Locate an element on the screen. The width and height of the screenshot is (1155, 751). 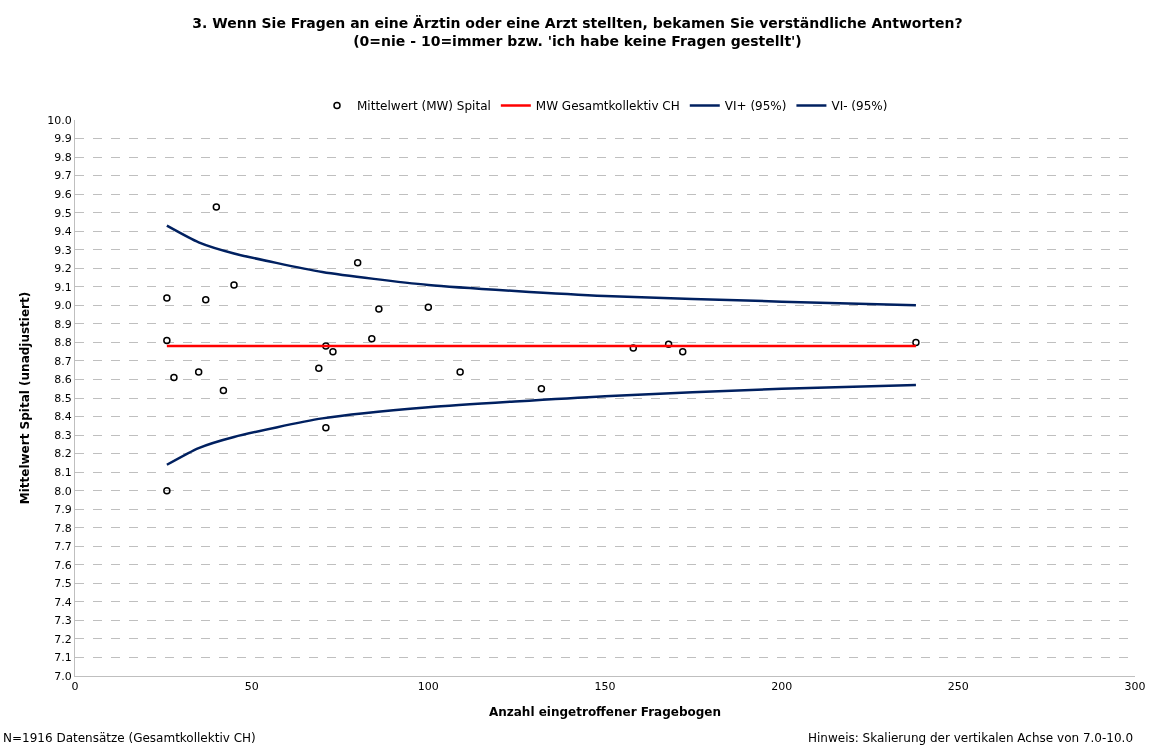
x-tick-label: 150 is located at coordinates (605, 687).